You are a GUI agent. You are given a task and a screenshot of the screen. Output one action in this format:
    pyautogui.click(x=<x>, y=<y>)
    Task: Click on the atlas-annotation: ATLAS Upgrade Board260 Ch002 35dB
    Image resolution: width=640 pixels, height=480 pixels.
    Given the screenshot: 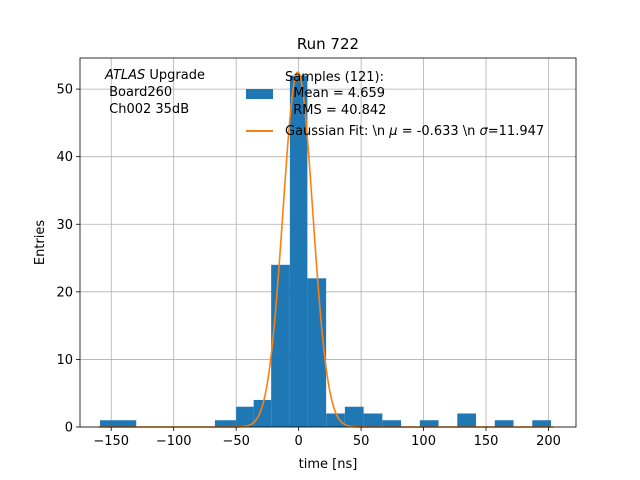 What is the action you would take?
    pyautogui.click(x=154, y=92)
    